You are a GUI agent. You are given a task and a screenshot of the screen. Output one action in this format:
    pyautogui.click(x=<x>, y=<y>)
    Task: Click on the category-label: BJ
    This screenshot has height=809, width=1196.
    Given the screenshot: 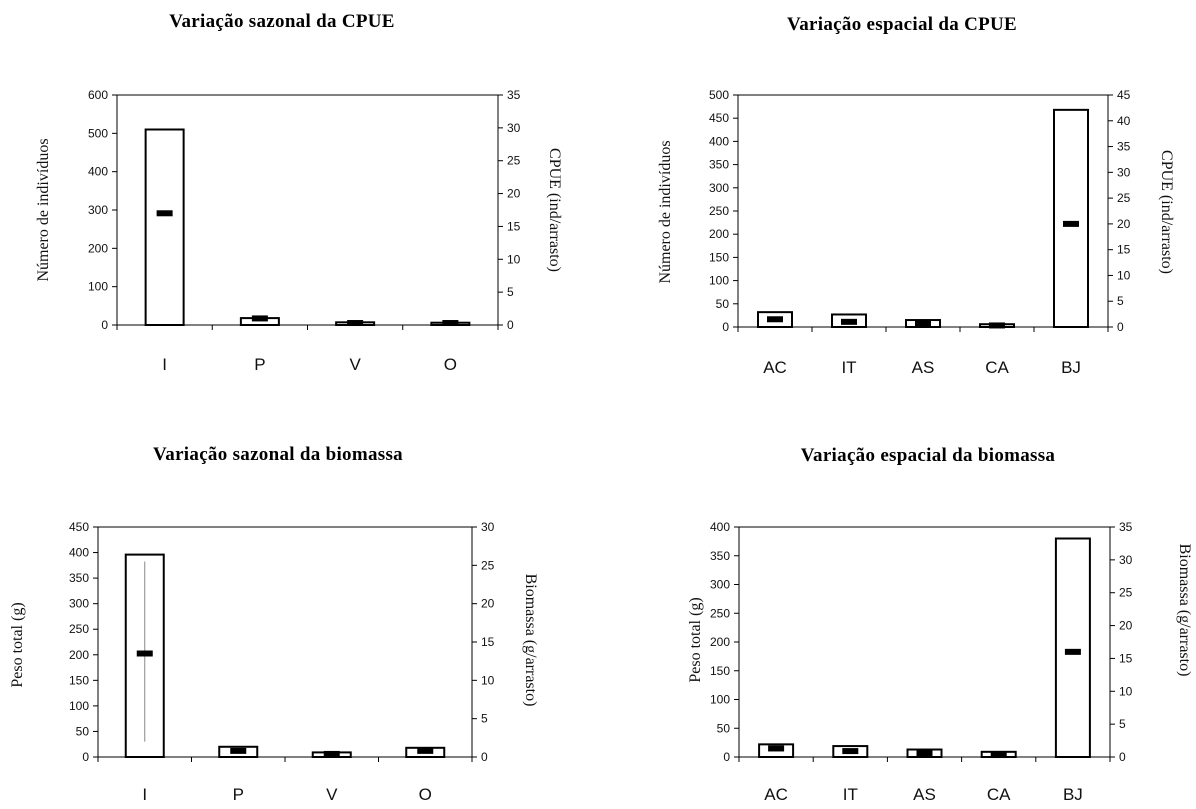 What is the action you would take?
    pyautogui.click(x=1071, y=367)
    